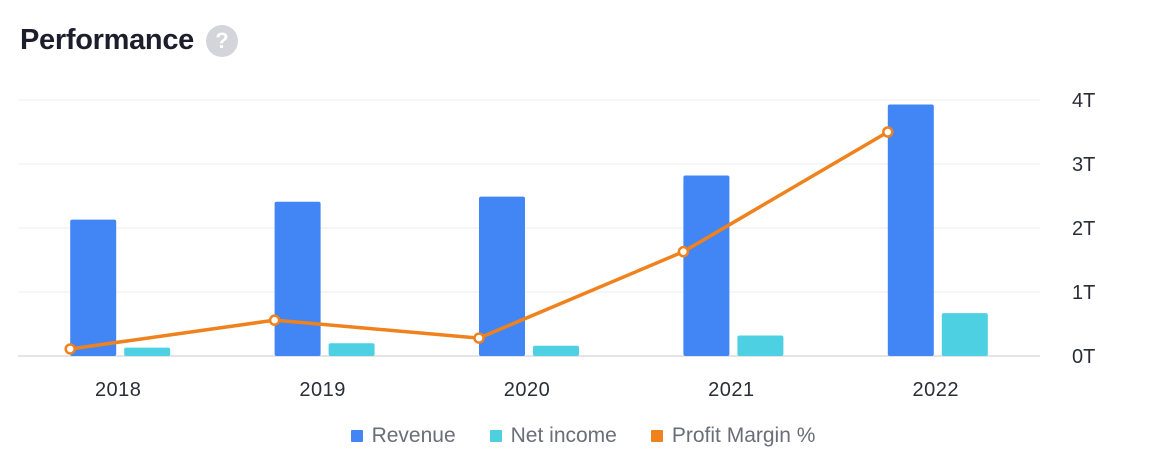  What do you see at coordinates (495, 436) in the screenshot?
I see `legend-swatch-net-income` at bounding box center [495, 436].